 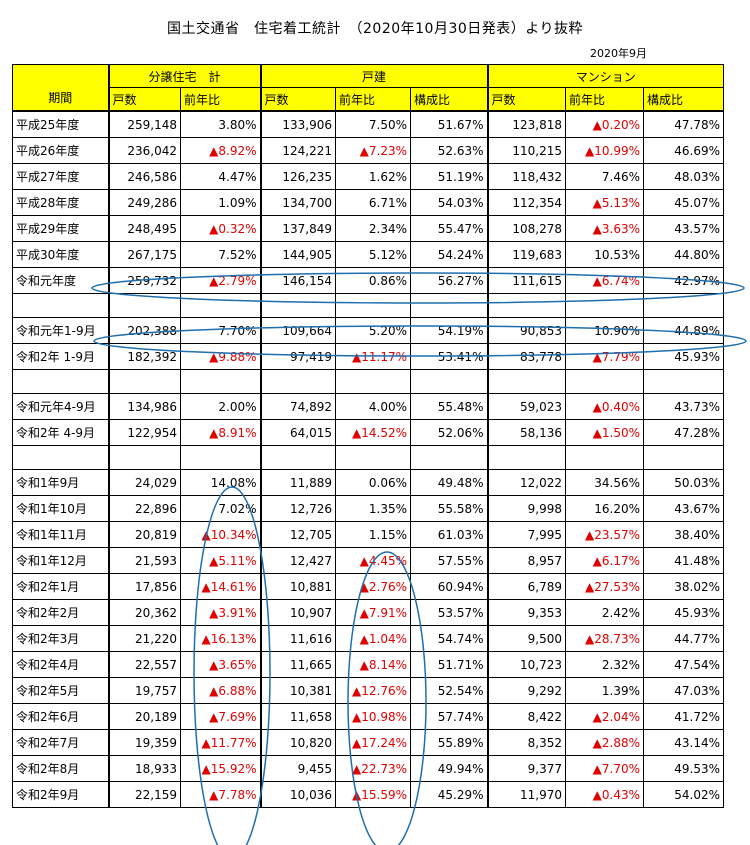 What do you see at coordinates (298, 716) in the screenshot?
I see `cell-detached-units: 11,658` at bounding box center [298, 716].